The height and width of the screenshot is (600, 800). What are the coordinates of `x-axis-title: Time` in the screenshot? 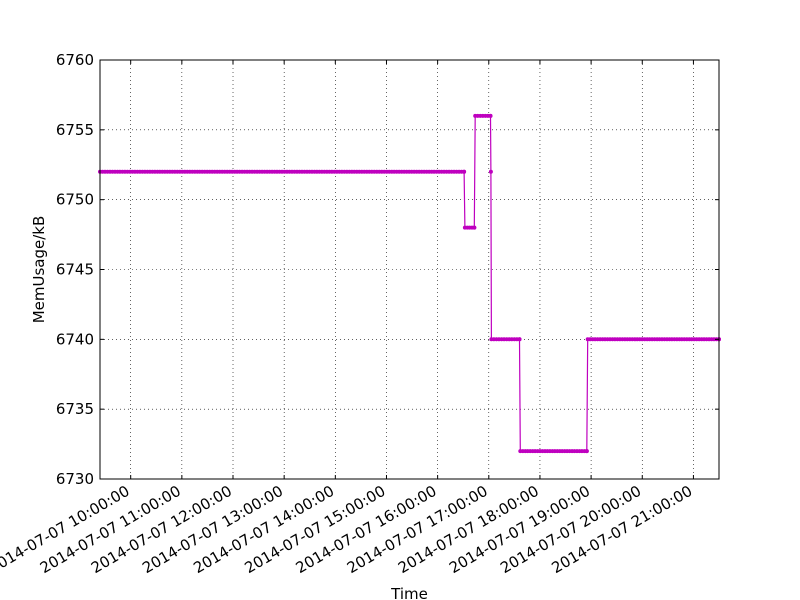 It's located at (409, 592).